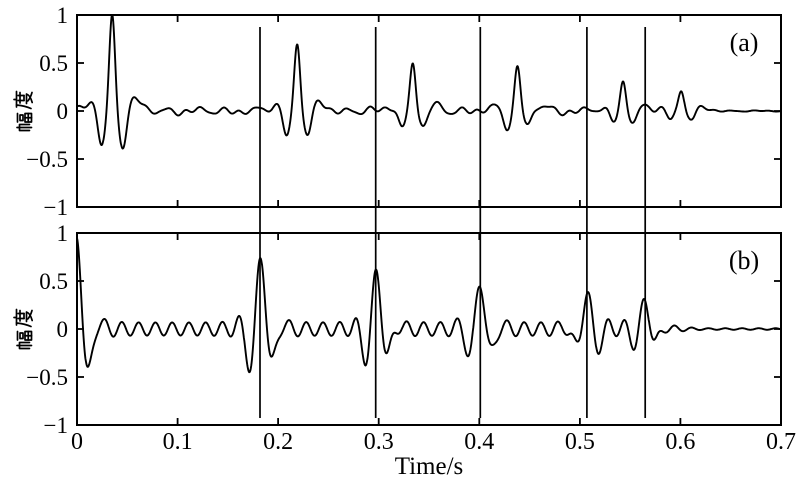 The width and height of the screenshot is (800, 483). I want to click on x-tick-label: 0.1, so click(178, 442).